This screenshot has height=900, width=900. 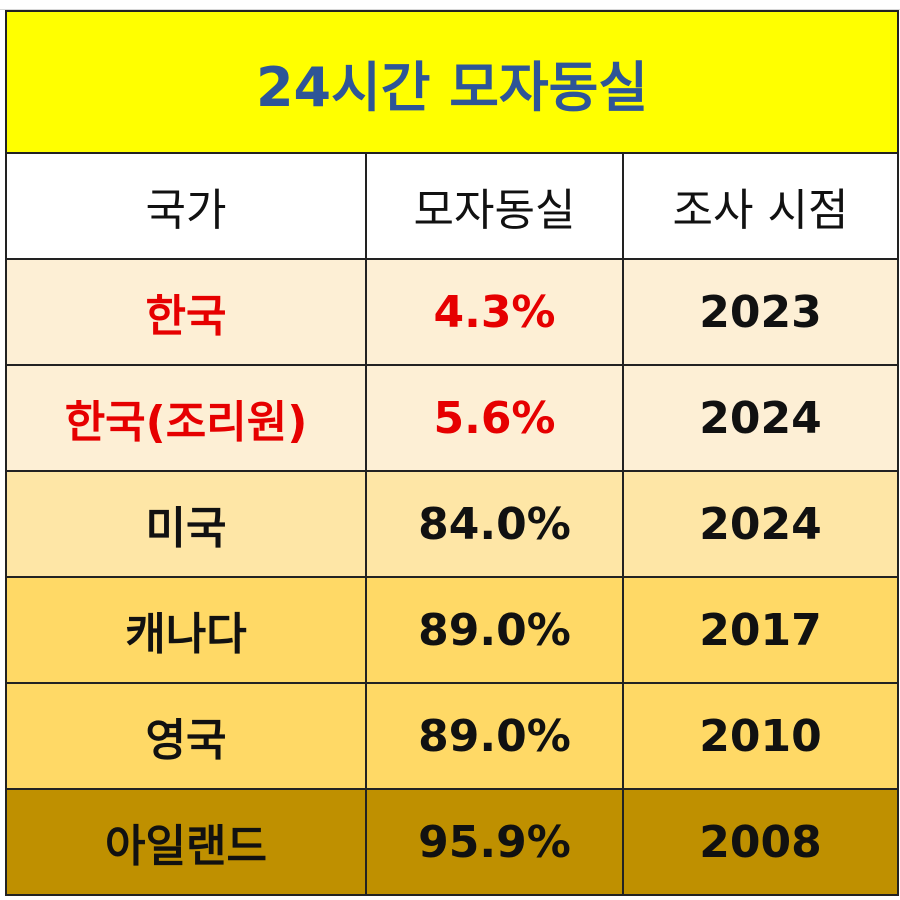 What do you see at coordinates (494, 842) in the screenshot?
I see `table-cell: 95.9%` at bounding box center [494, 842].